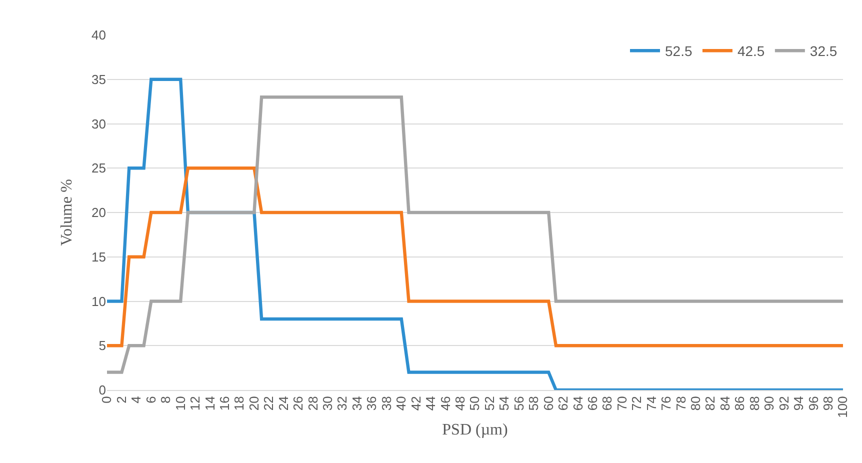 This screenshot has width=862, height=463. I want to click on x-tick-label: 8, so click(166, 400).